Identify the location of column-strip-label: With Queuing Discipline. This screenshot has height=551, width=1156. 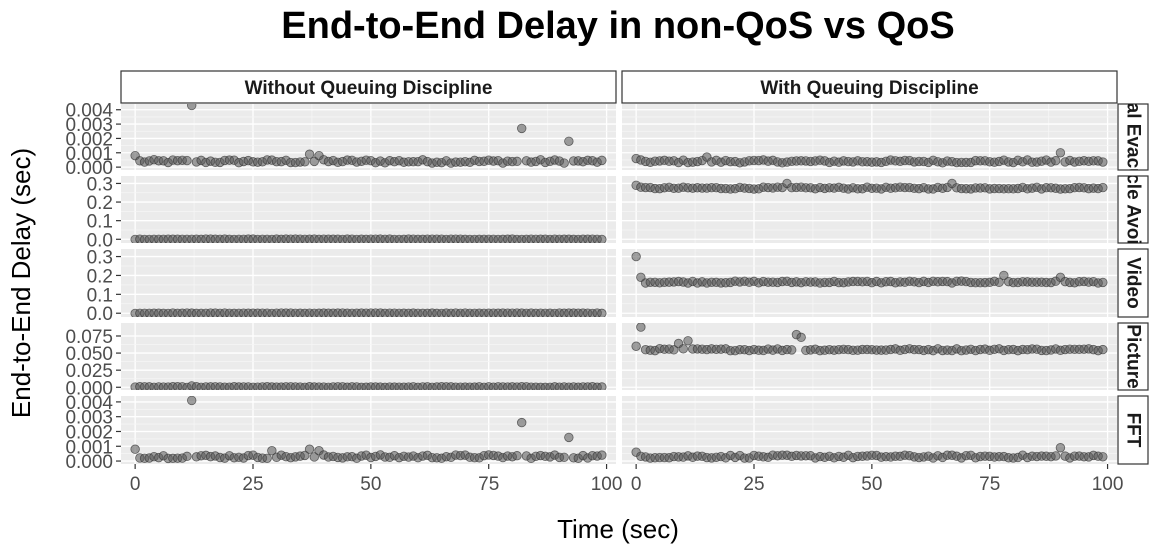
(869, 88).